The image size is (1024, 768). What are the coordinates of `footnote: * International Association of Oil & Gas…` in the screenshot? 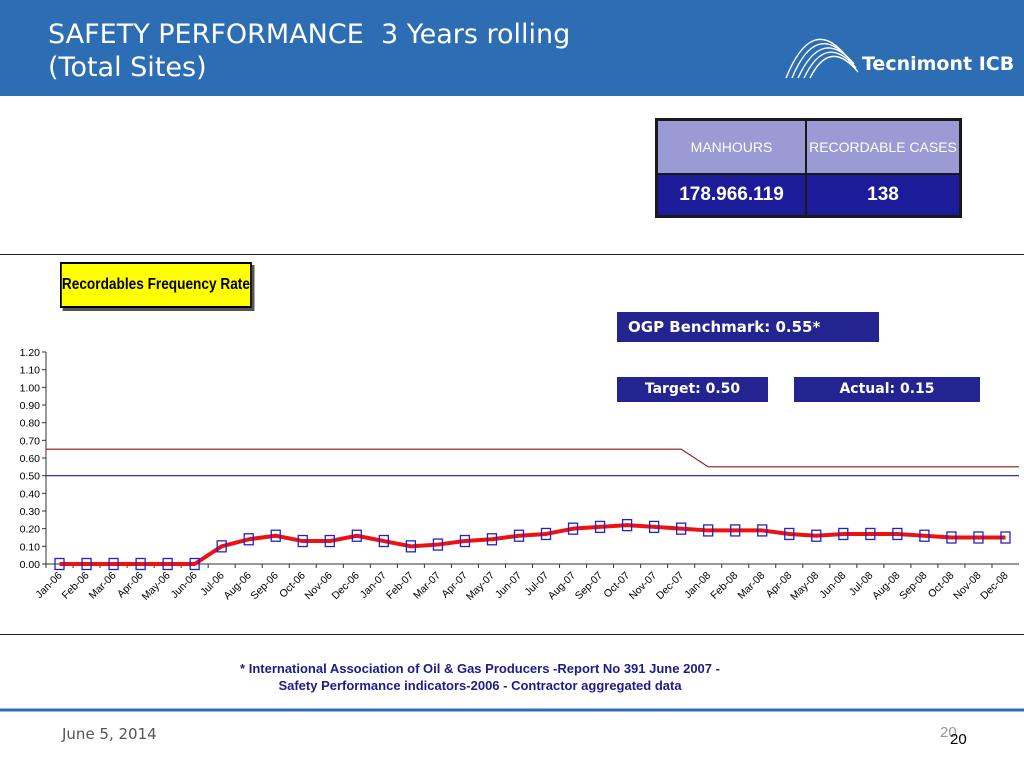 It's located at (480, 677).